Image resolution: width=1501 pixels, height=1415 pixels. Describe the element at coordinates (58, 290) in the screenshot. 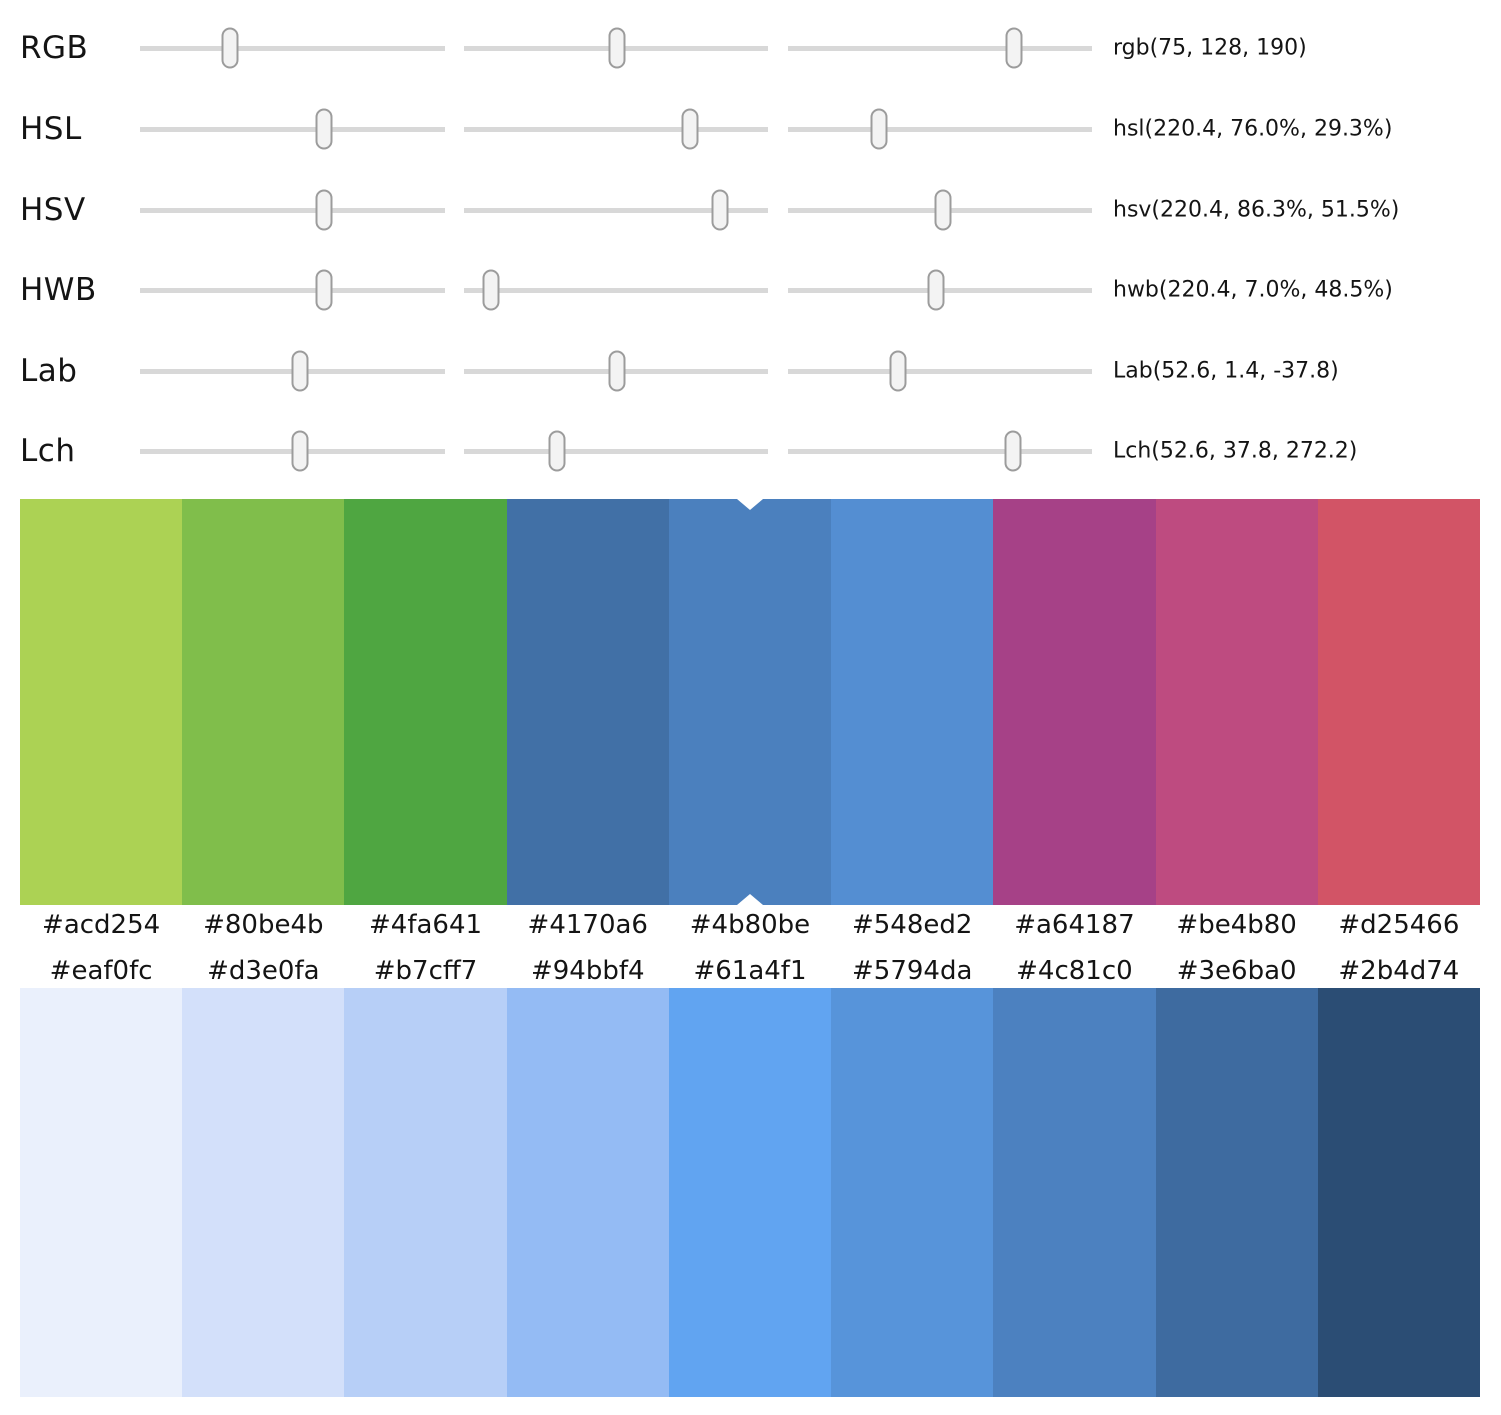

I see `slider-row-label-hwb: HWB` at that location.